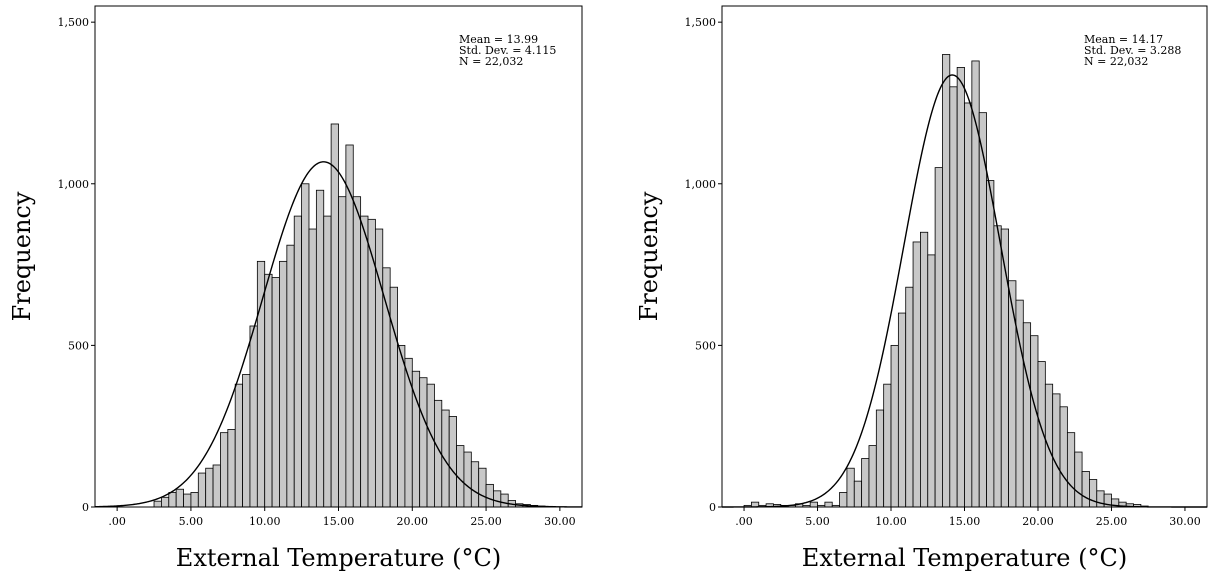 This screenshot has height=576, width=1210. What do you see at coordinates (1123, 39) in the screenshot?
I see `stat-line: Mean = 14.17` at bounding box center [1123, 39].